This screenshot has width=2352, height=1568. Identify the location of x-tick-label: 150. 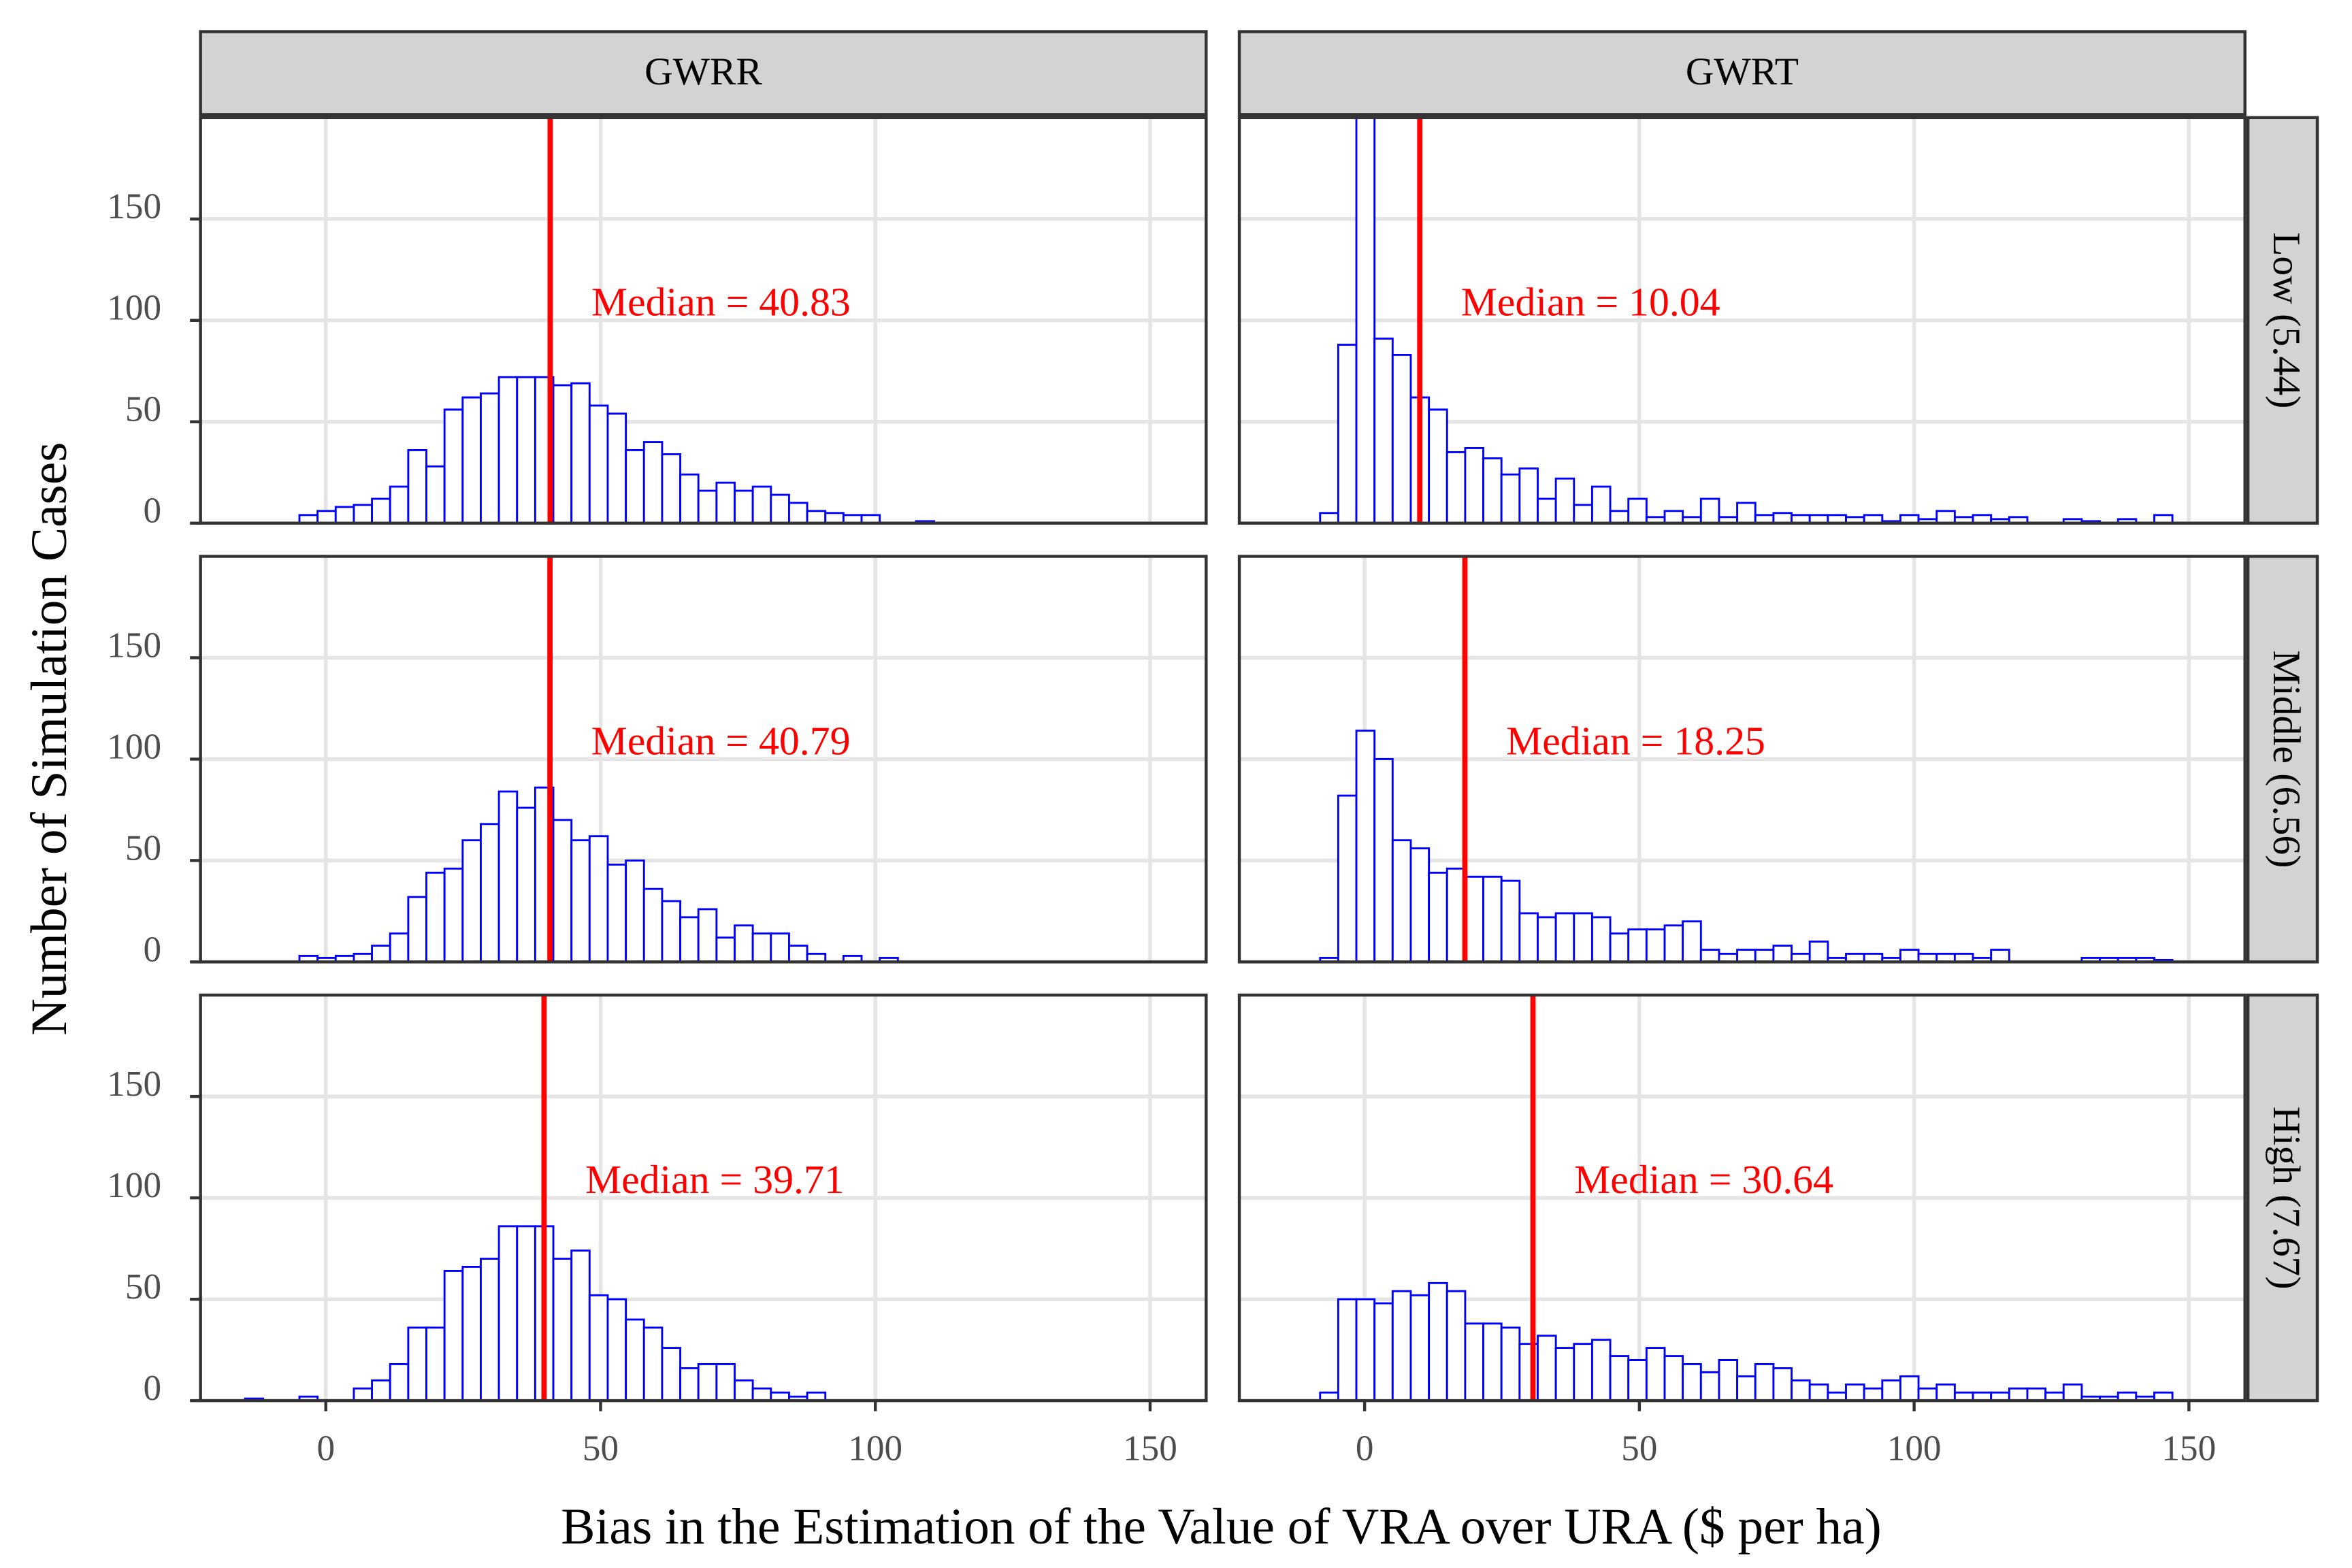
(1150, 1449).